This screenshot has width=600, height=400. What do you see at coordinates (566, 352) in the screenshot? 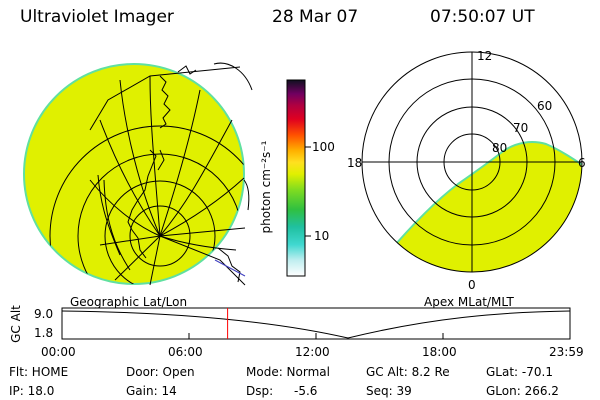
I see `xtick-2359: 23:59` at bounding box center [566, 352].